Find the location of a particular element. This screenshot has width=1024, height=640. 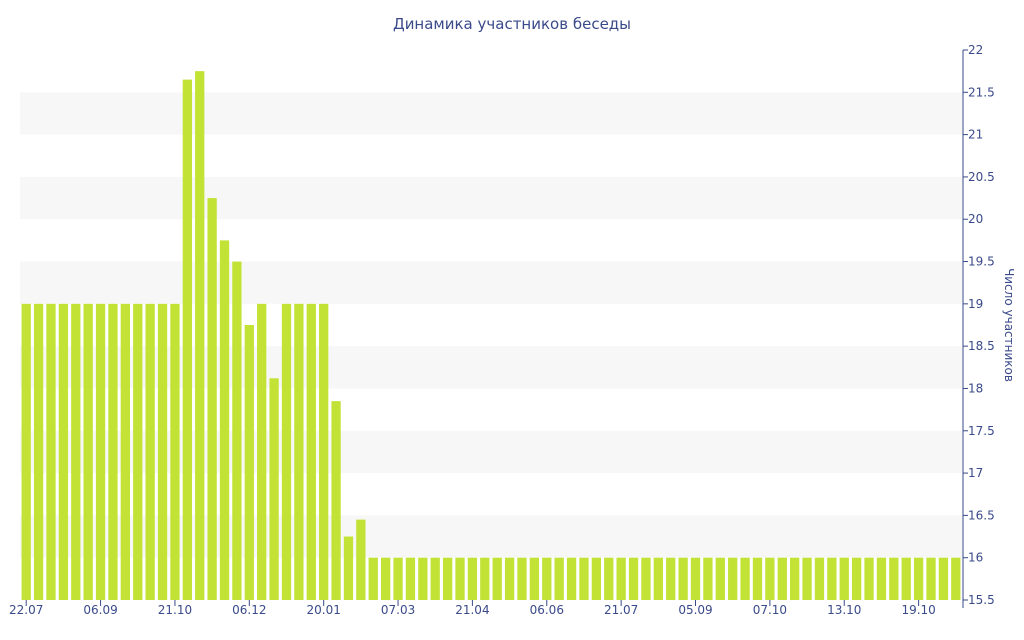

y-tick-label: 21.5 is located at coordinates (981, 92).